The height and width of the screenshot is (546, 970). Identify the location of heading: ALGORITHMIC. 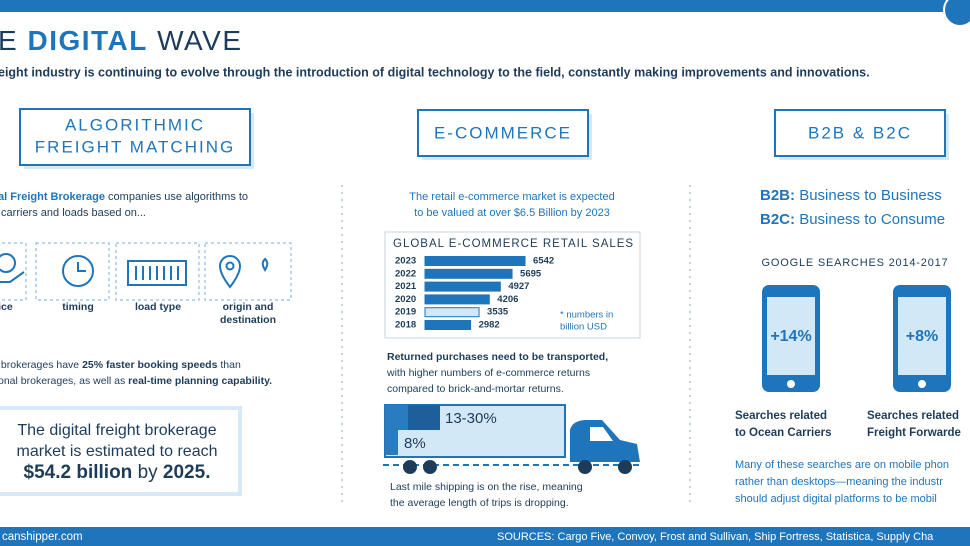
(135, 124).